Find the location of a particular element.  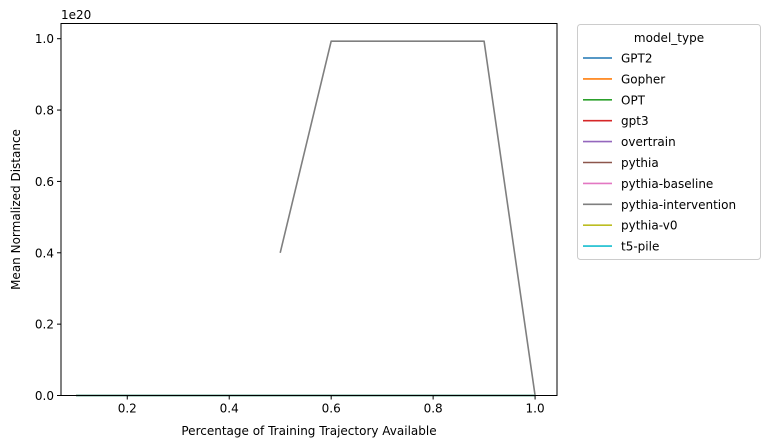

legend-label-gpt2: GPT2 is located at coordinates (637, 59).